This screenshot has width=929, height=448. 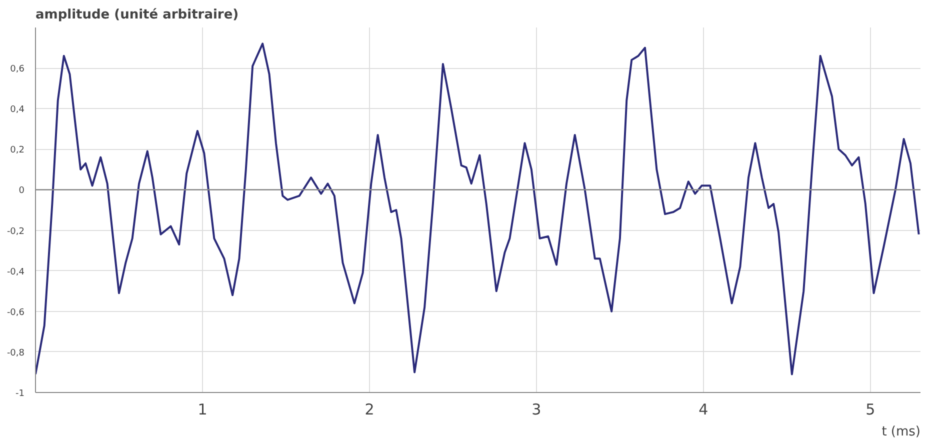 I want to click on y-tick-label: -0,2, so click(x=15, y=231).